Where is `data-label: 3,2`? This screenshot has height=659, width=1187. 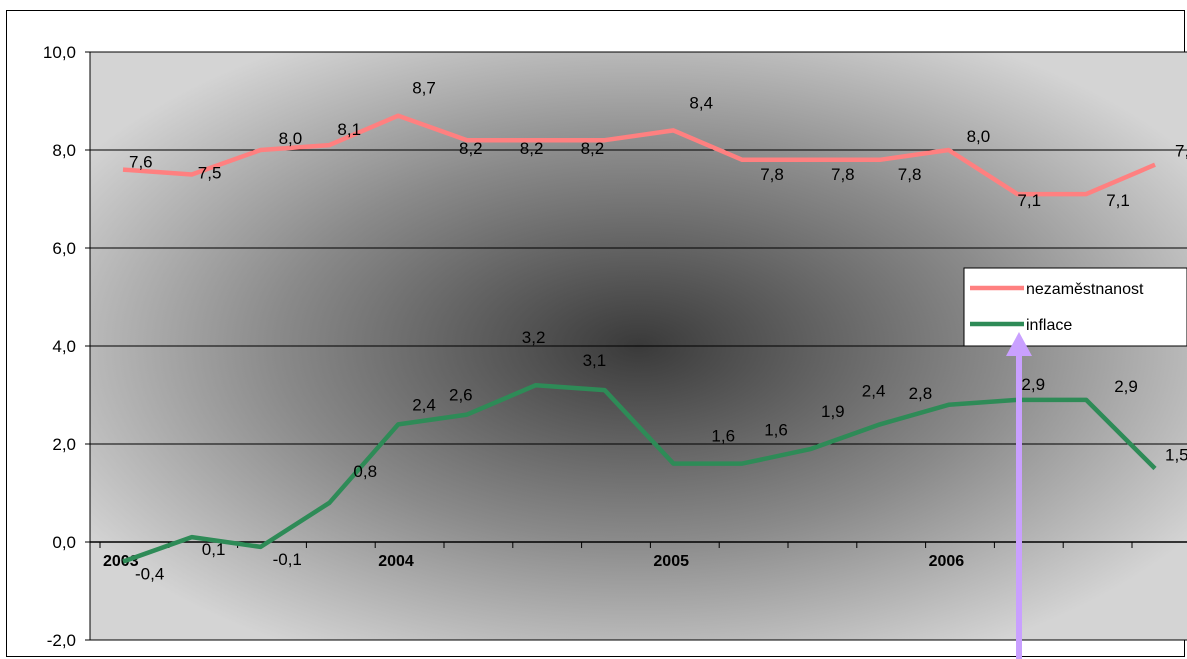
data-label: 3,2 is located at coordinates (534, 337).